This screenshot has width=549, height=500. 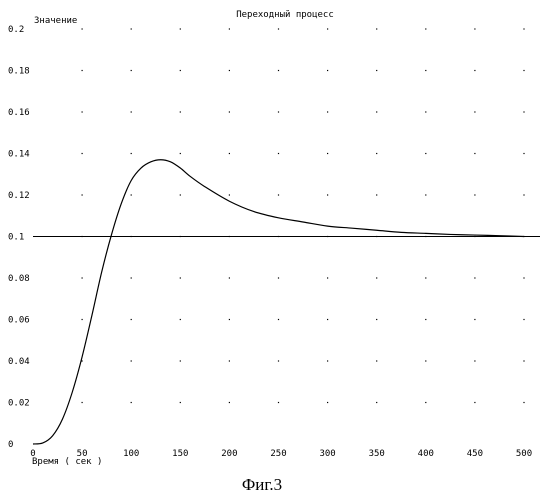 What do you see at coordinates (67, 462) in the screenshot?
I see `x-axis-label: Время ( сек )` at bounding box center [67, 462].